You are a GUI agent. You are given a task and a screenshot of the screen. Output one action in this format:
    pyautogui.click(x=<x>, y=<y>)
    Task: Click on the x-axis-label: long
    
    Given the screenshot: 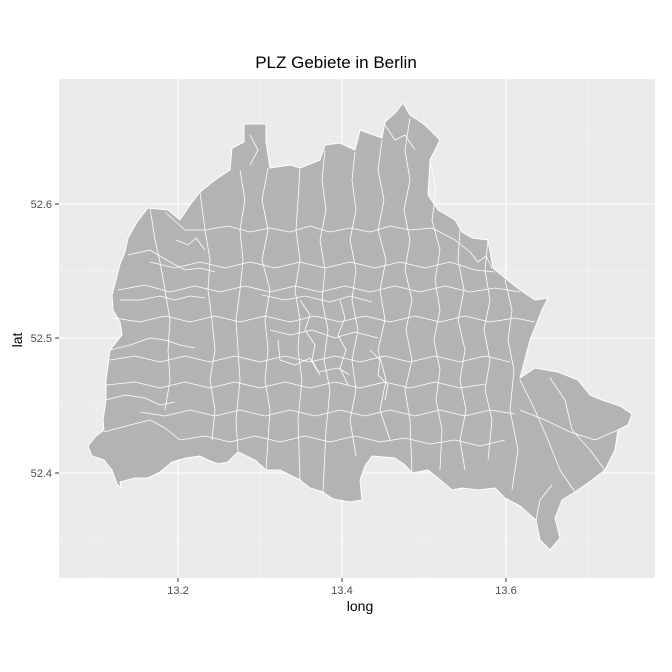 What is the action you would take?
    pyautogui.click(x=360, y=606)
    